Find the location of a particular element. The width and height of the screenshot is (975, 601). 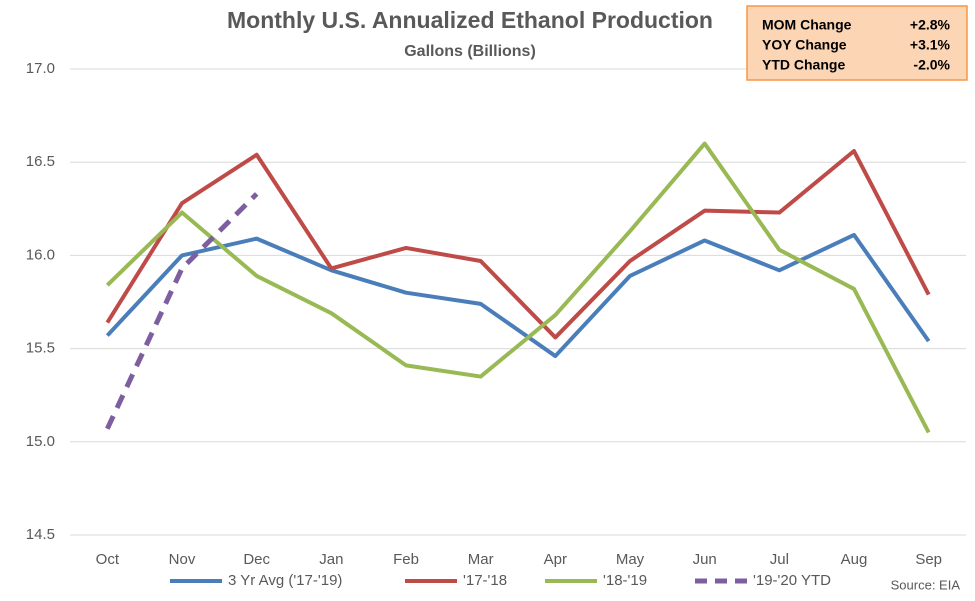

x-tick-label: Apr is located at coordinates (555, 559).